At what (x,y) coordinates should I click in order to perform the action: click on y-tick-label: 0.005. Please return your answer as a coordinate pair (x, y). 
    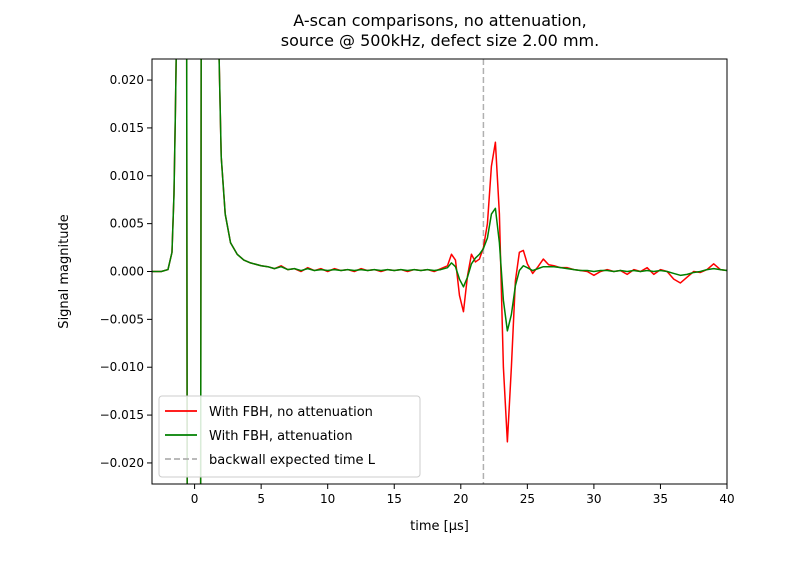
    Looking at the image, I should click on (127, 224).